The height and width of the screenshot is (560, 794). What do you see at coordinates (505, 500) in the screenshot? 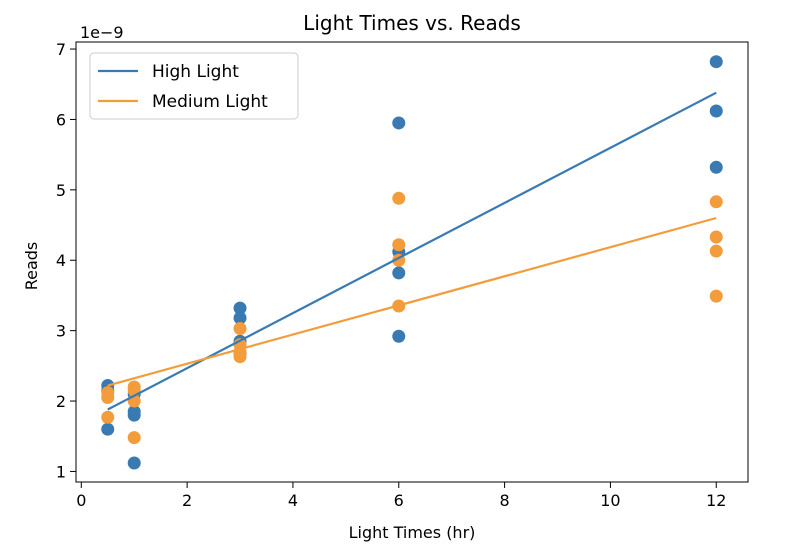
I see `x-tick-label: 8` at bounding box center [505, 500].